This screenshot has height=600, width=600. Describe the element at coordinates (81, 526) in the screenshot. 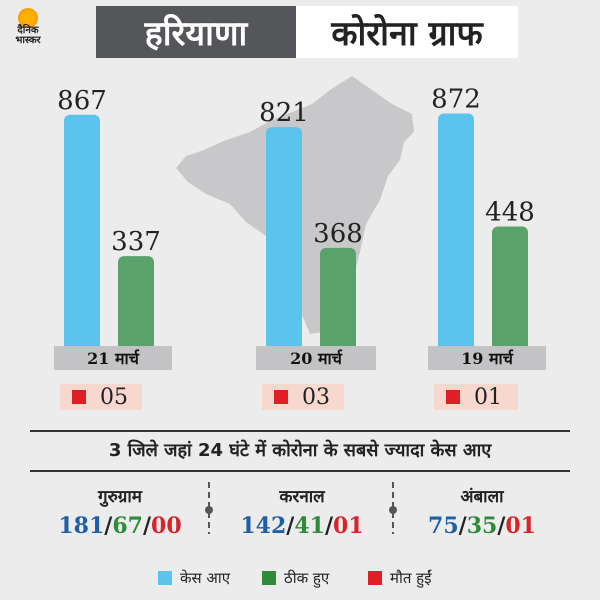

I see `district-cases: 181` at that location.